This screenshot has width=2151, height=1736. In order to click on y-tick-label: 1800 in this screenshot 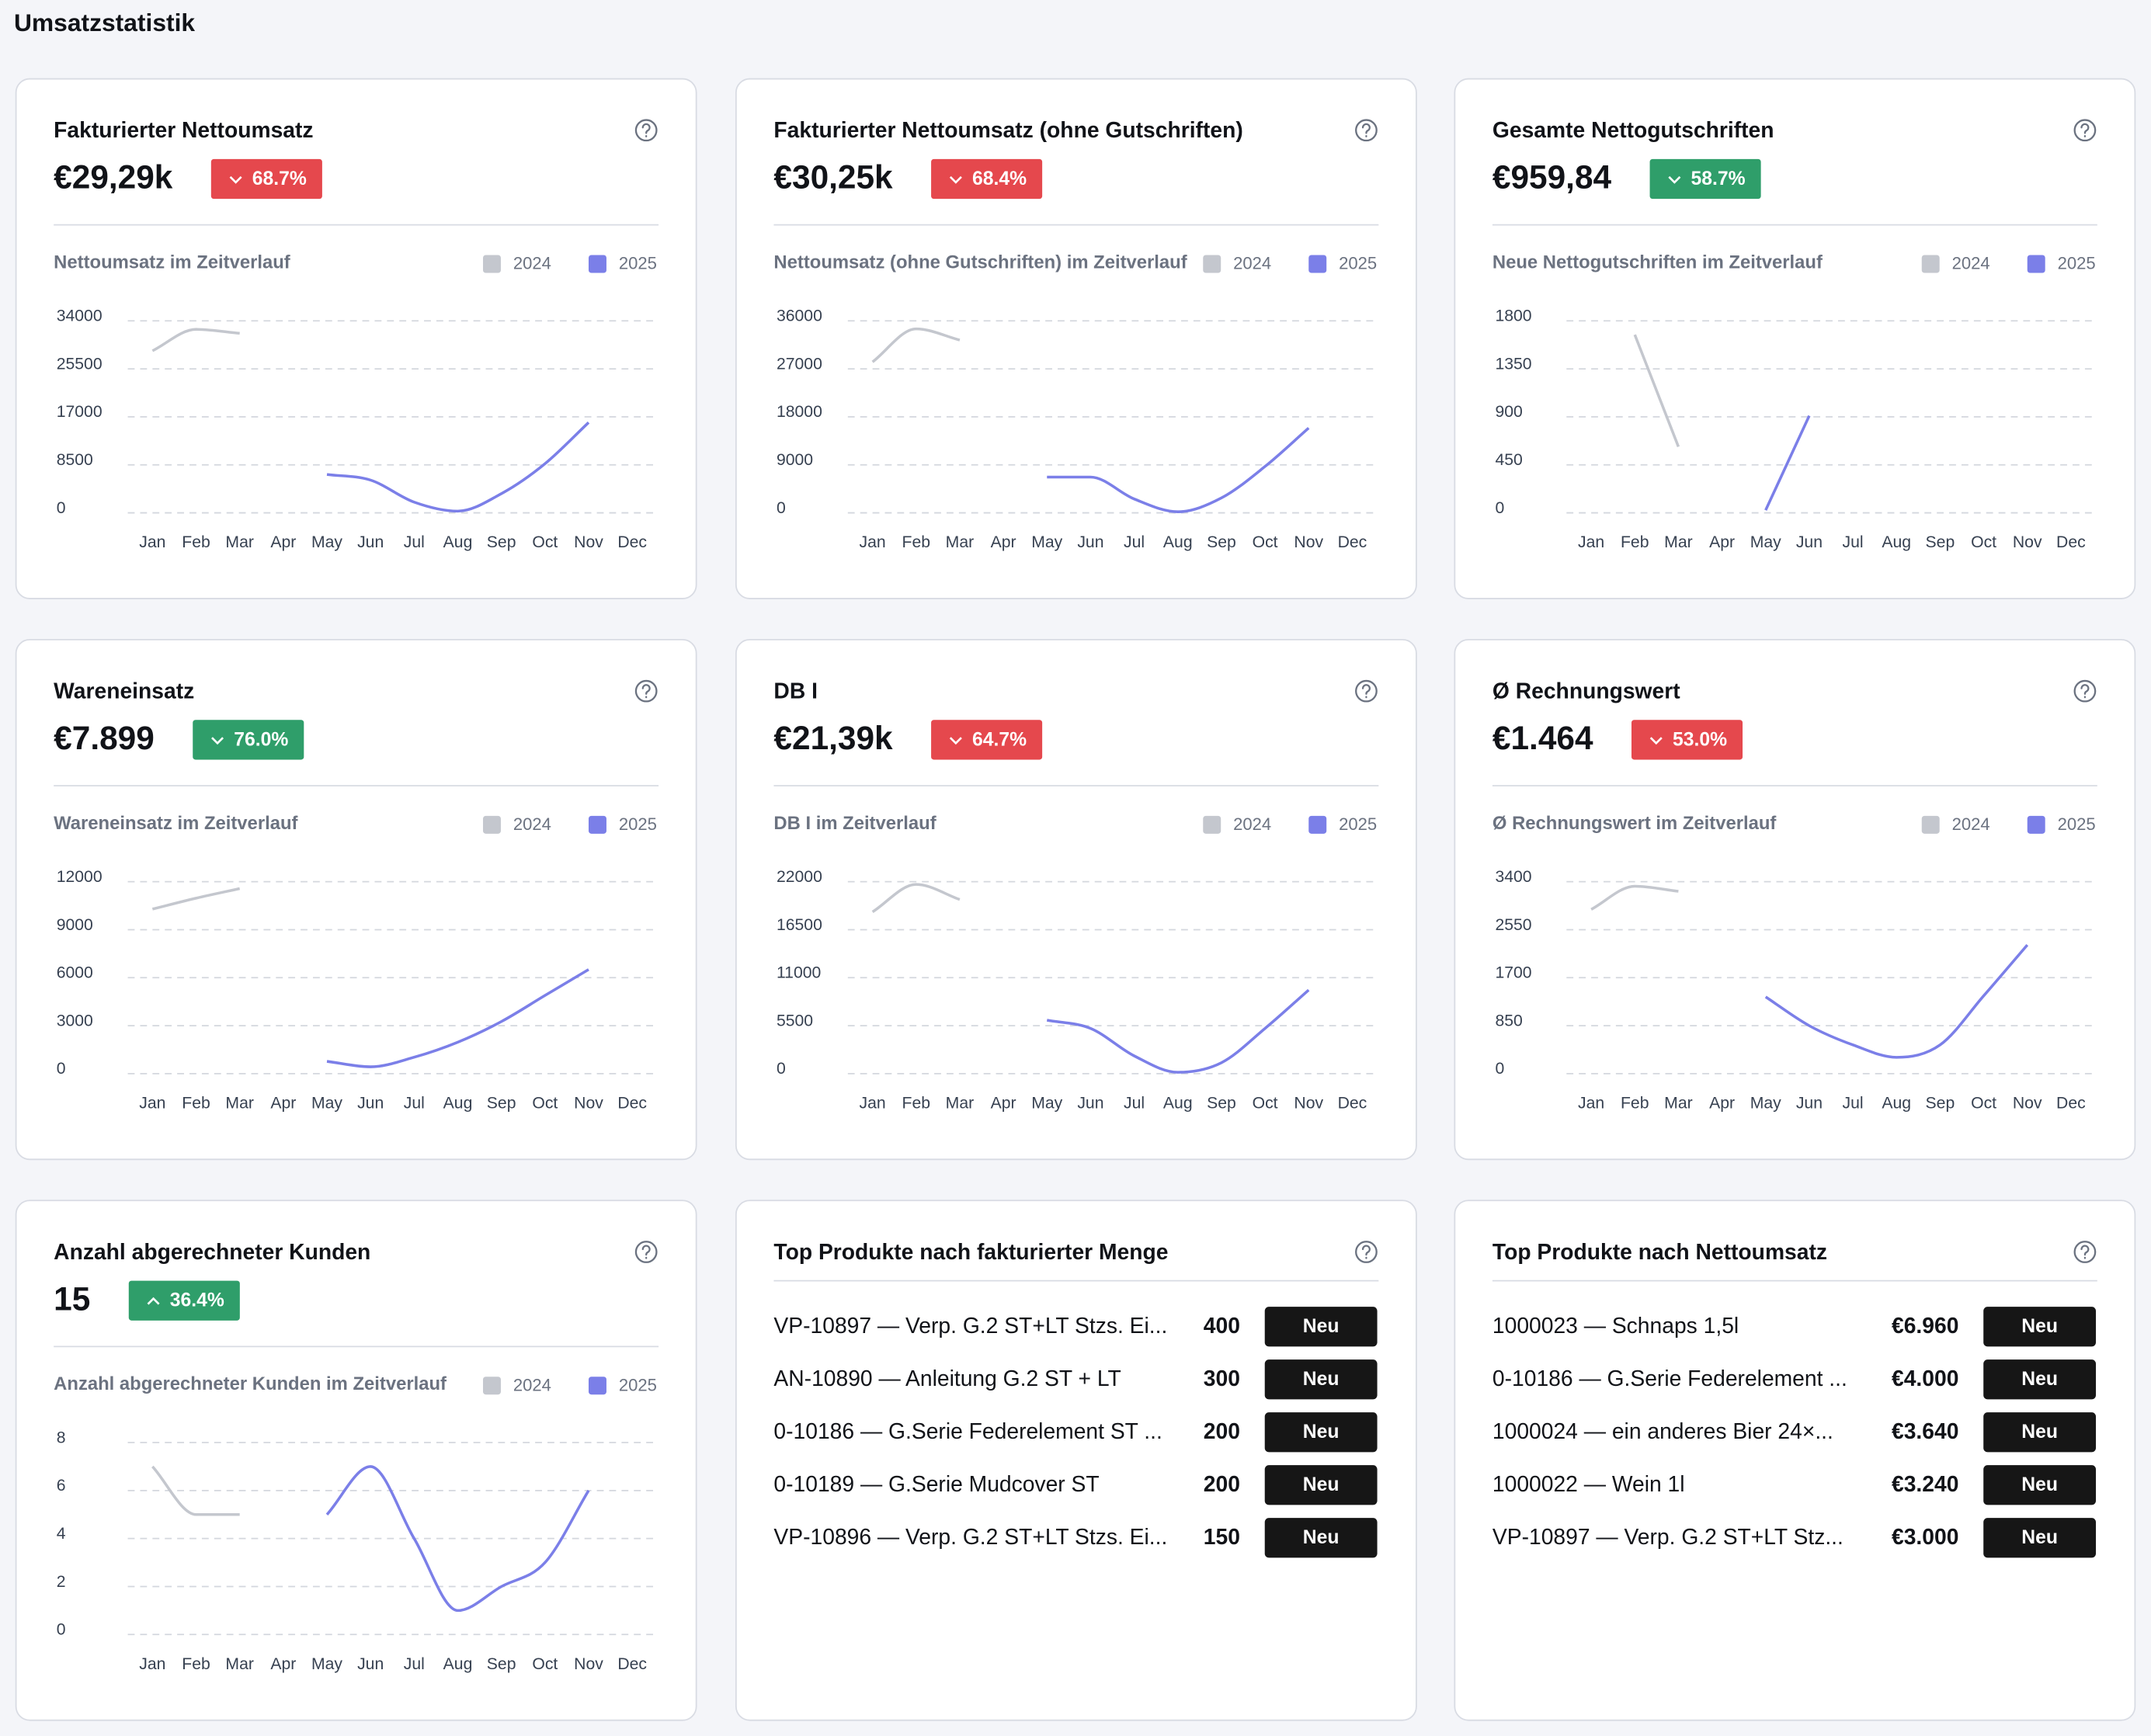, I will do `click(1513, 316)`.